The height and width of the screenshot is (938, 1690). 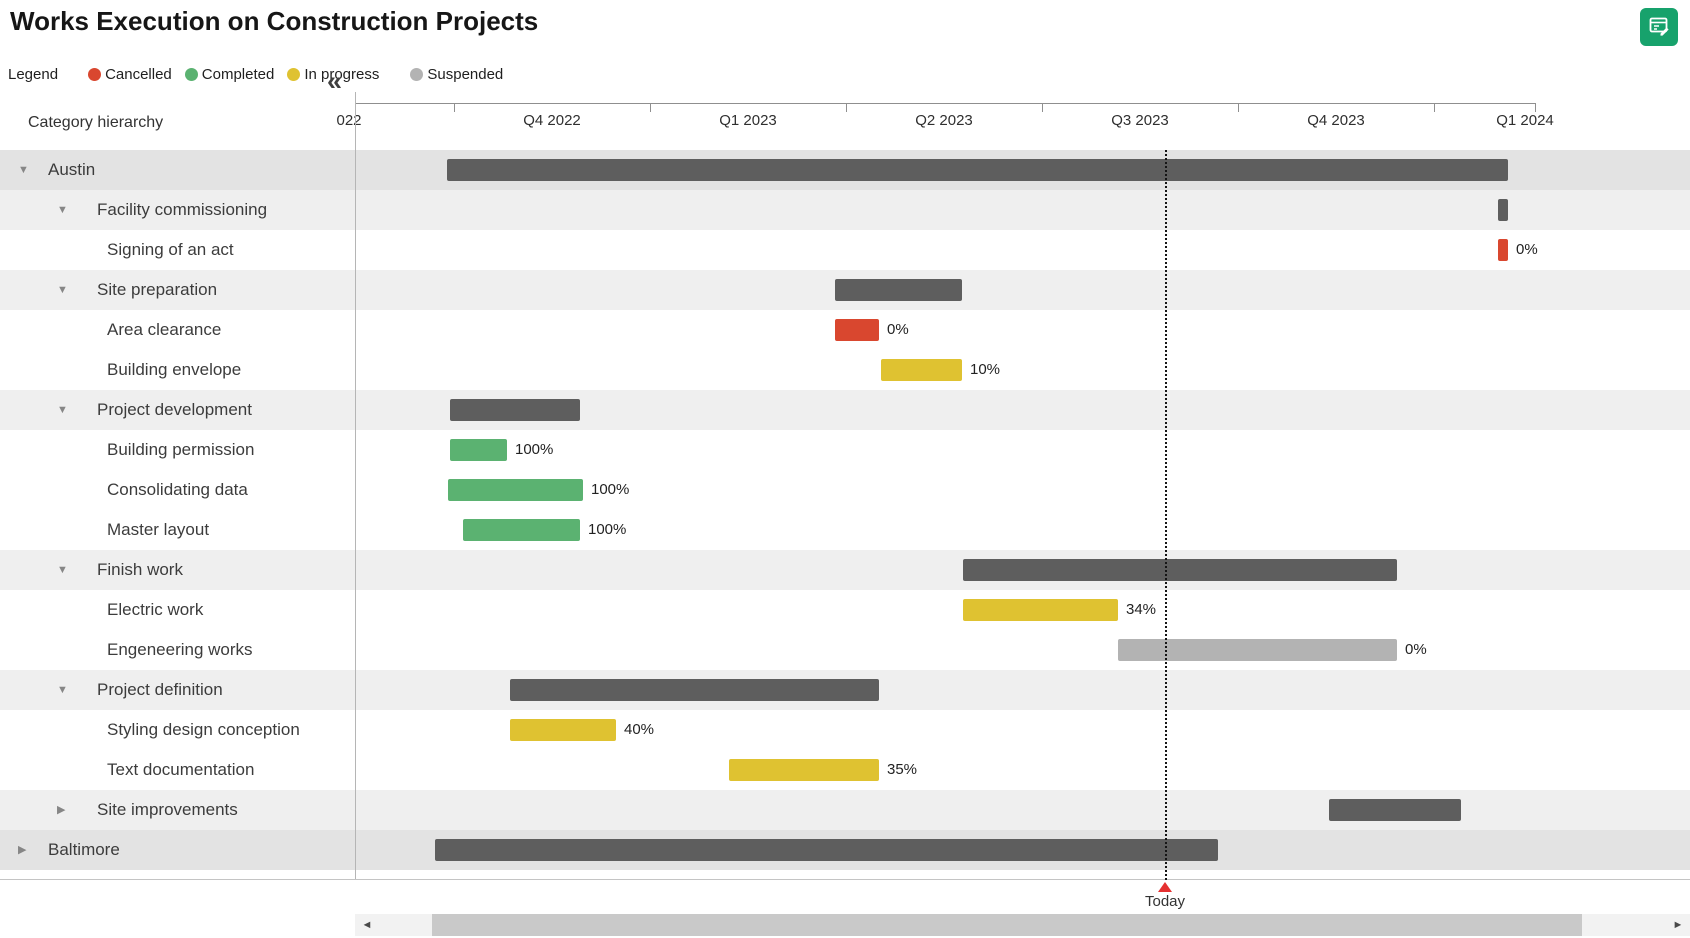 What do you see at coordinates (177, 650) in the screenshot?
I see `task-list-row: Engeneering works` at bounding box center [177, 650].